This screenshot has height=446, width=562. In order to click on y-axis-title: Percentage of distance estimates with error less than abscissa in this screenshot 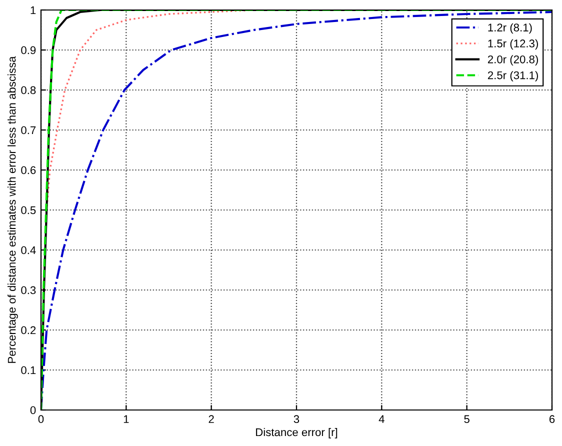, I will do `click(13, 209)`.